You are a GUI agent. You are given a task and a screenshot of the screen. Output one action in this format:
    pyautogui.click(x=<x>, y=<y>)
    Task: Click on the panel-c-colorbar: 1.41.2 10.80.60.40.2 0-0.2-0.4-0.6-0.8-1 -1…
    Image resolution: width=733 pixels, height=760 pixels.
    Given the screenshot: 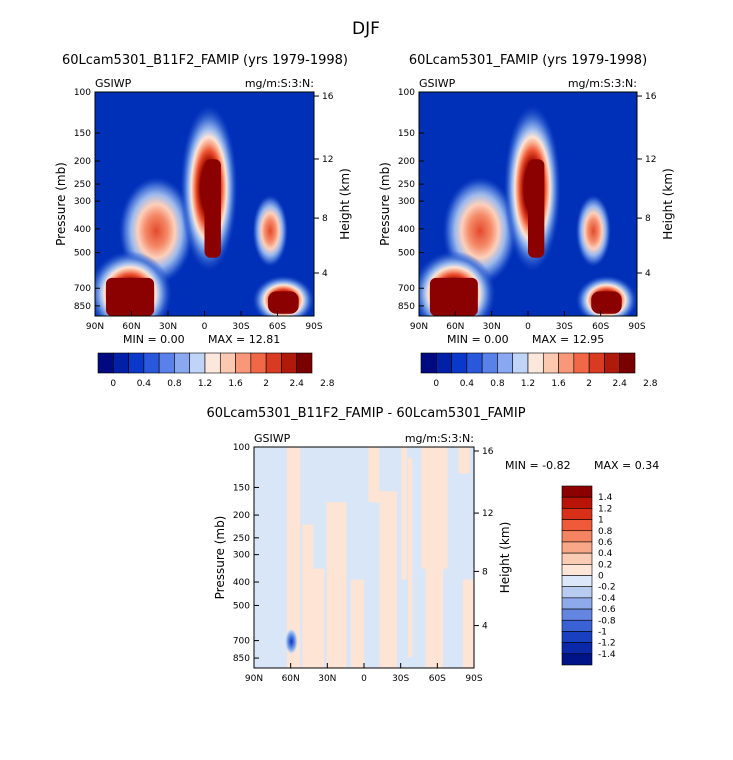 What is the action you would take?
    pyautogui.click(x=588, y=575)
    